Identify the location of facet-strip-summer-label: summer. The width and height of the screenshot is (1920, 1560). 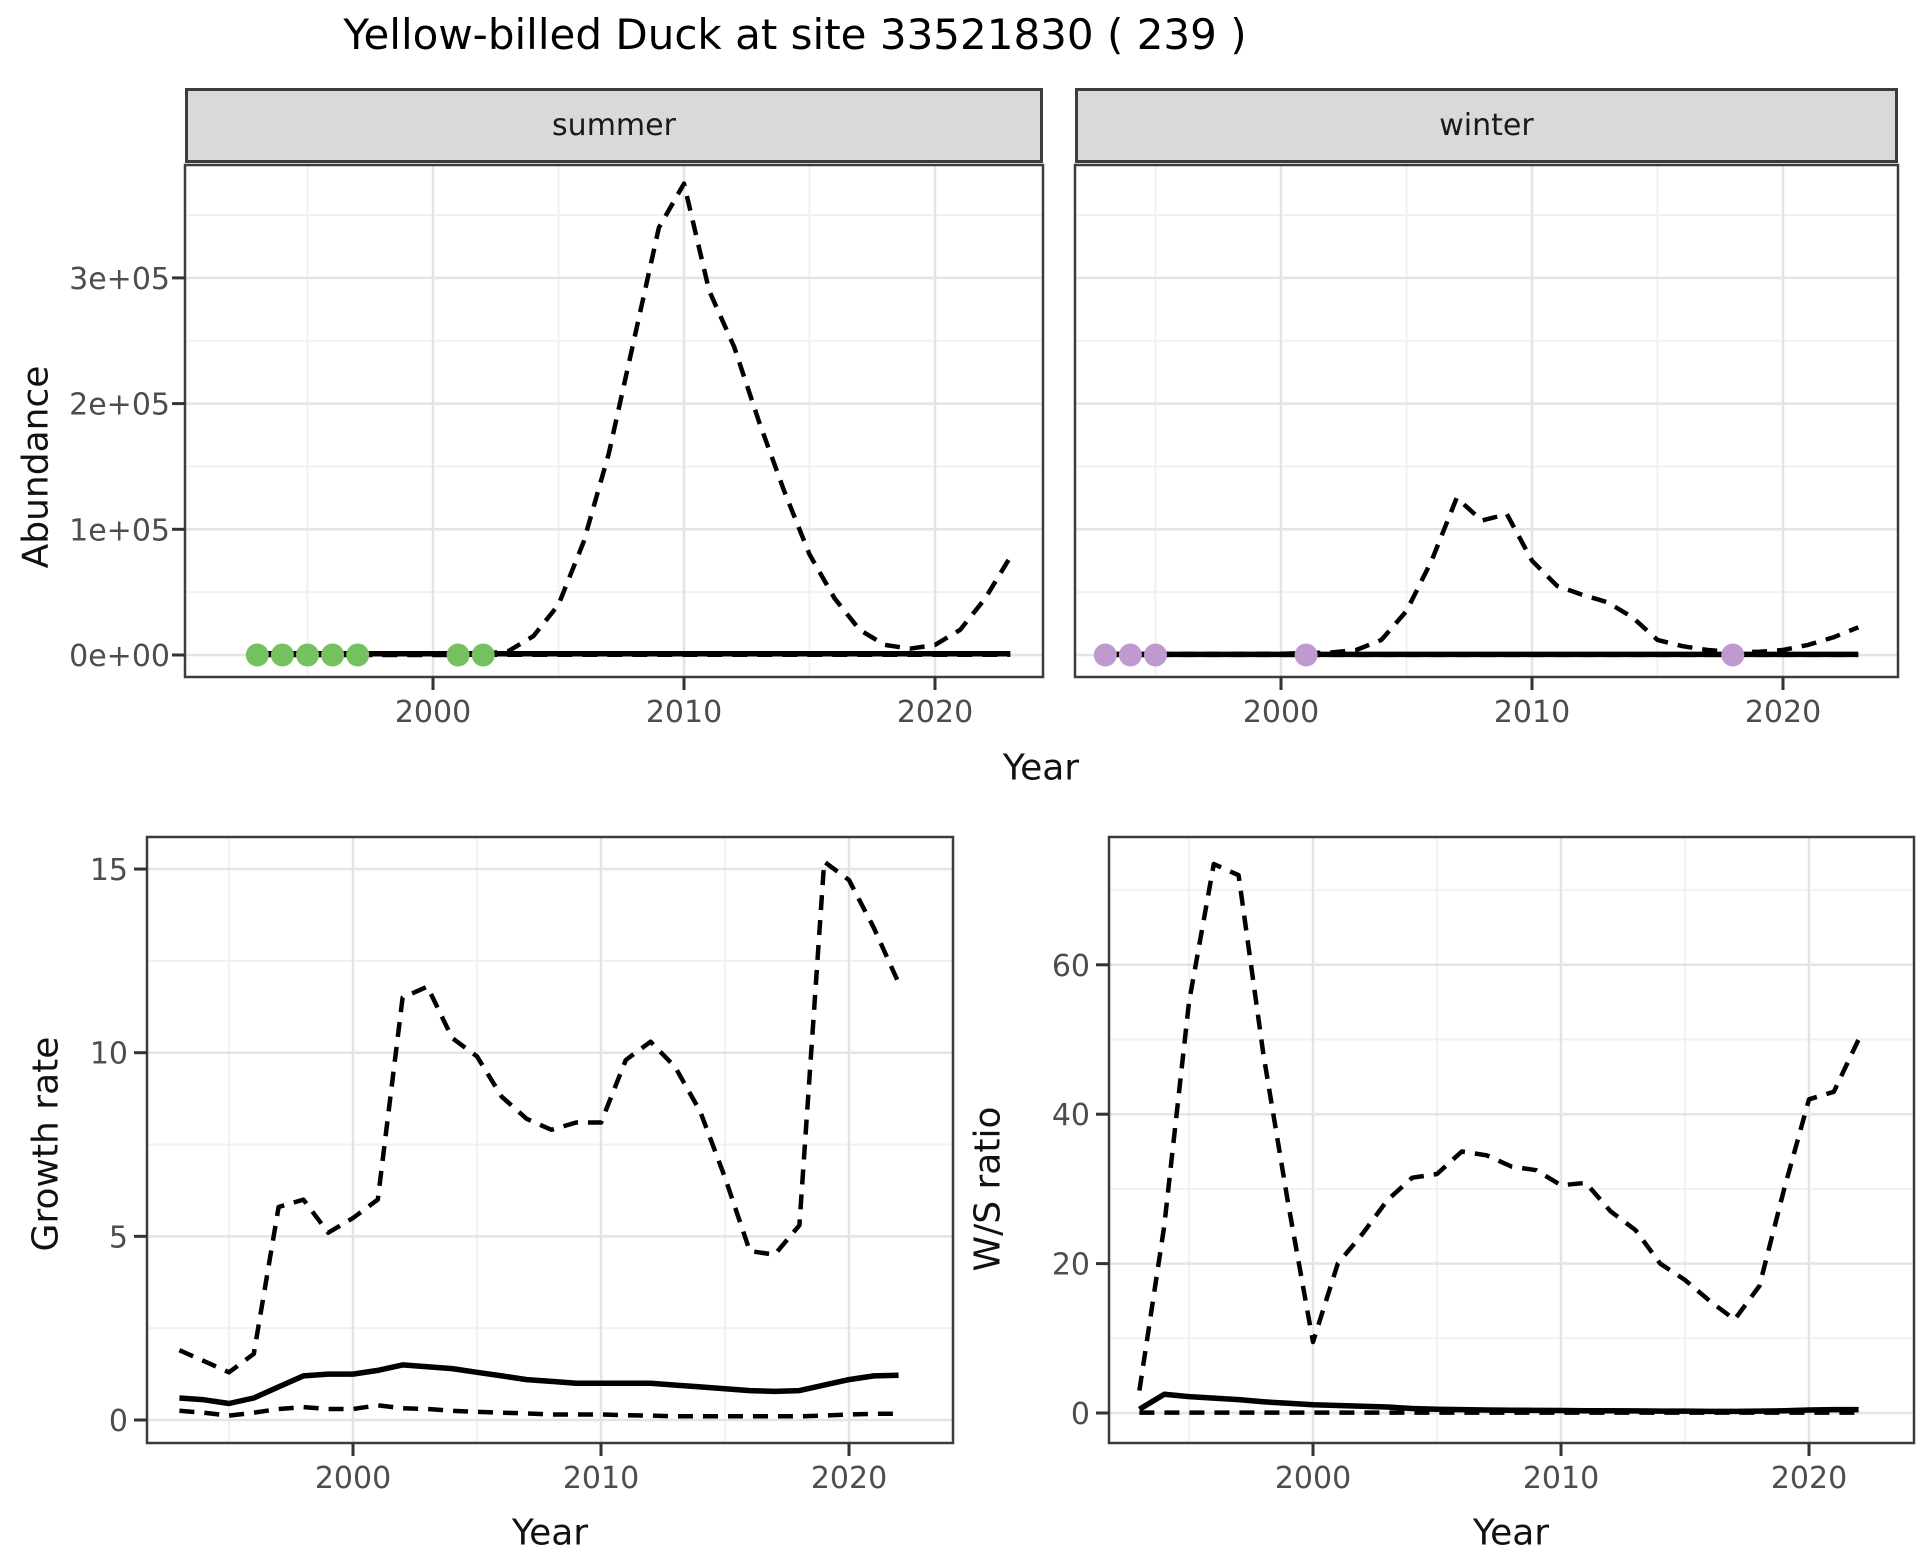
(614, 125).